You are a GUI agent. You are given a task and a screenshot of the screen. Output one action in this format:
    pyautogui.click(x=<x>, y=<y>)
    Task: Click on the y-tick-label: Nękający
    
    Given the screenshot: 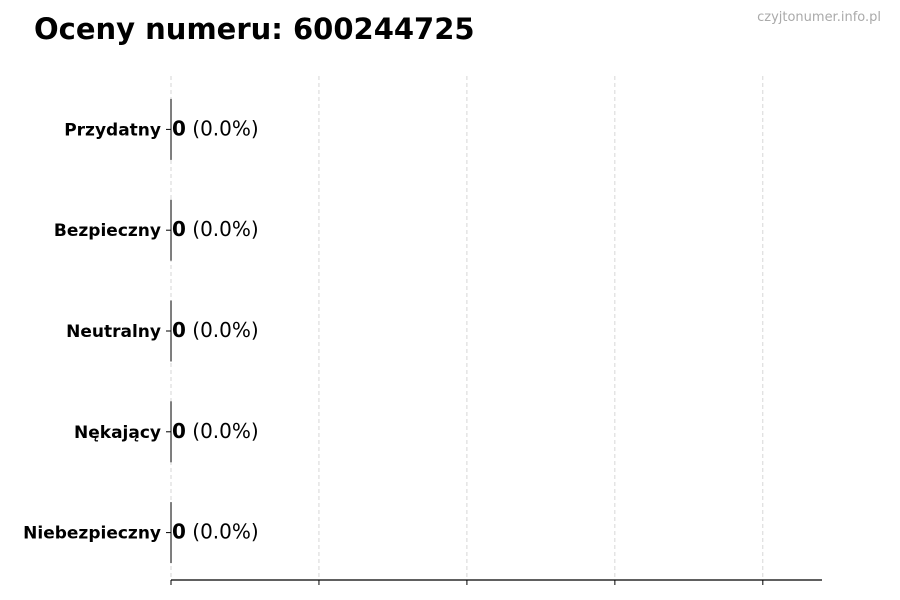 What is the action you would take?
    pyautogui.click(x=117, y=433)
    